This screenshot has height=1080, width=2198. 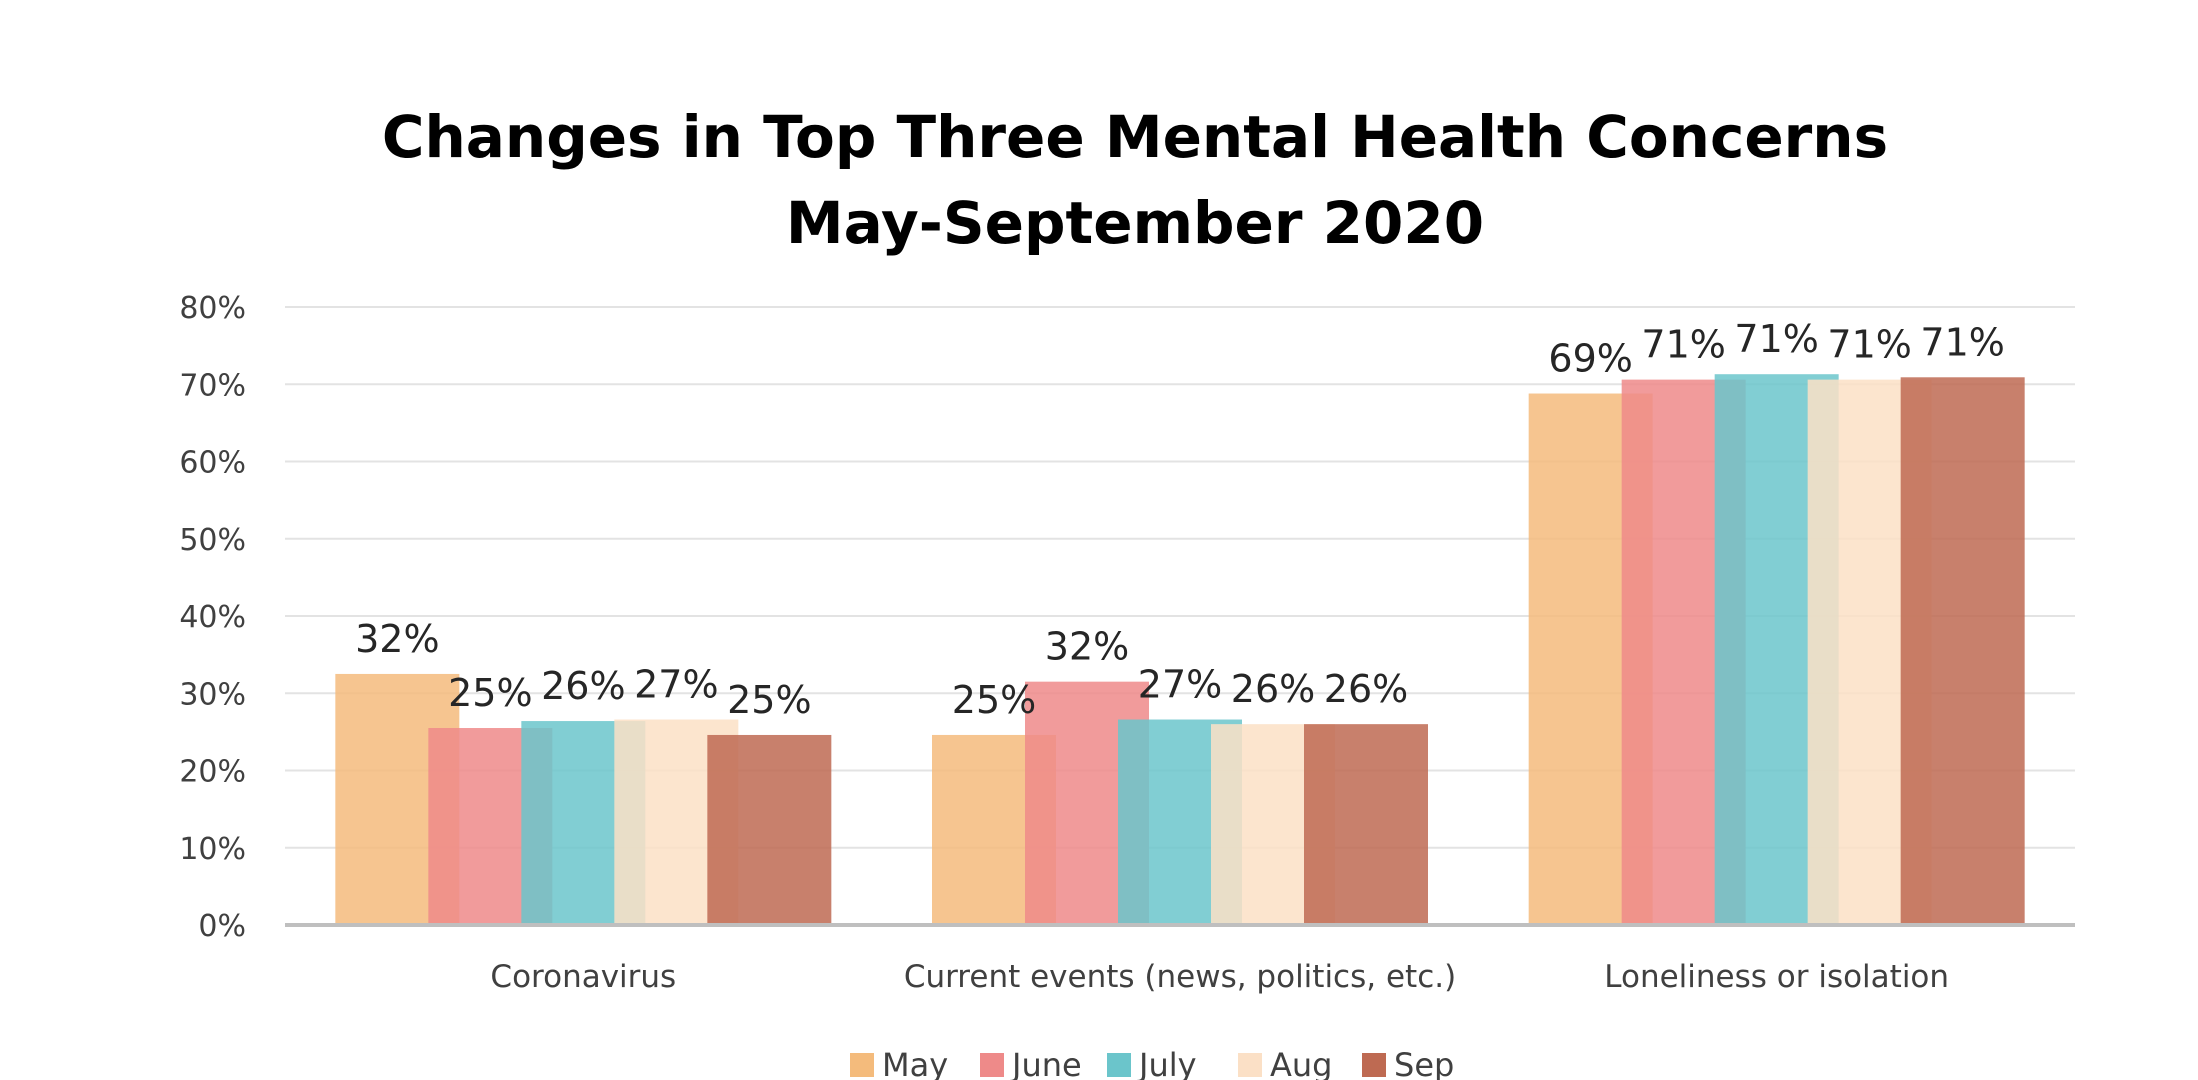 I want to click on y-tick-label: 30%, so click(x=212, y=694).